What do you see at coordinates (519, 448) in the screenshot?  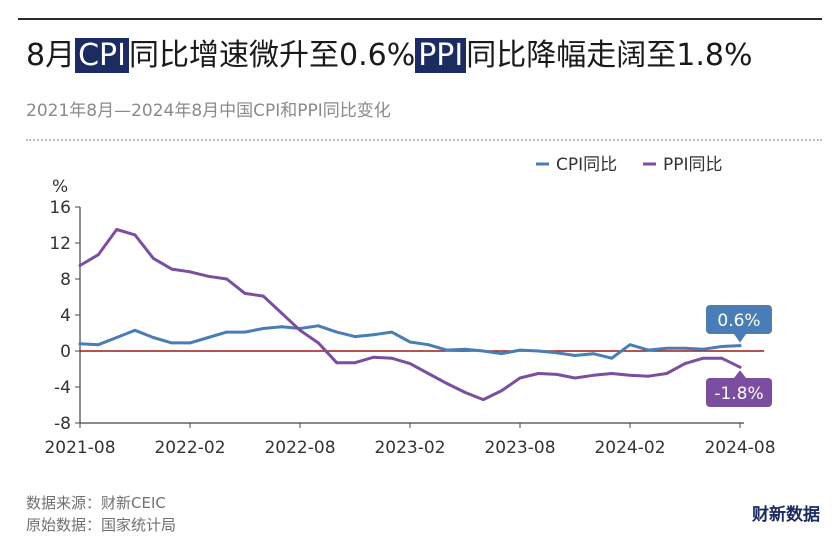 I see `x-tick-label: 2023-08` at bounding box center [519, 448].